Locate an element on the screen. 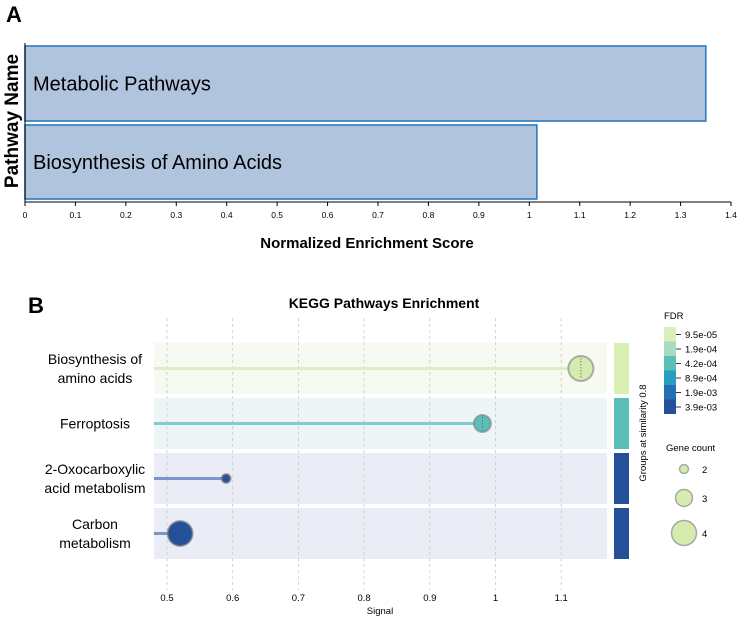 The height and width of the screenshot is (620, 738). fdr-label: 1.9e-03 is located at coordinates (701, 393).